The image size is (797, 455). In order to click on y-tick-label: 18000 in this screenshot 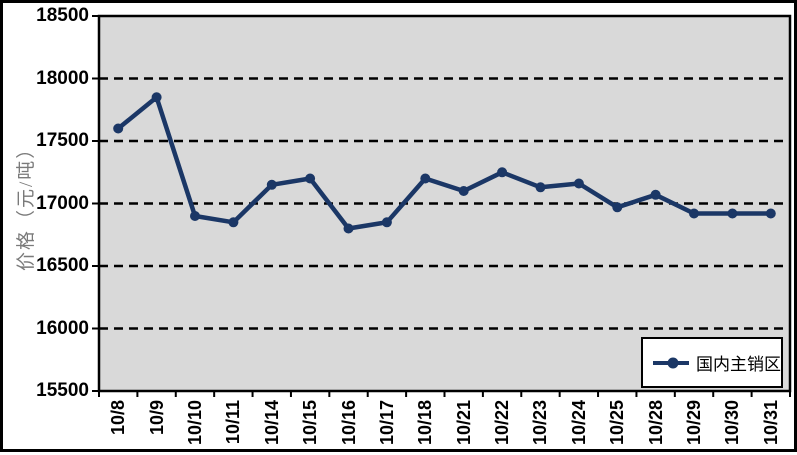, I will do `click(62, 78)`.